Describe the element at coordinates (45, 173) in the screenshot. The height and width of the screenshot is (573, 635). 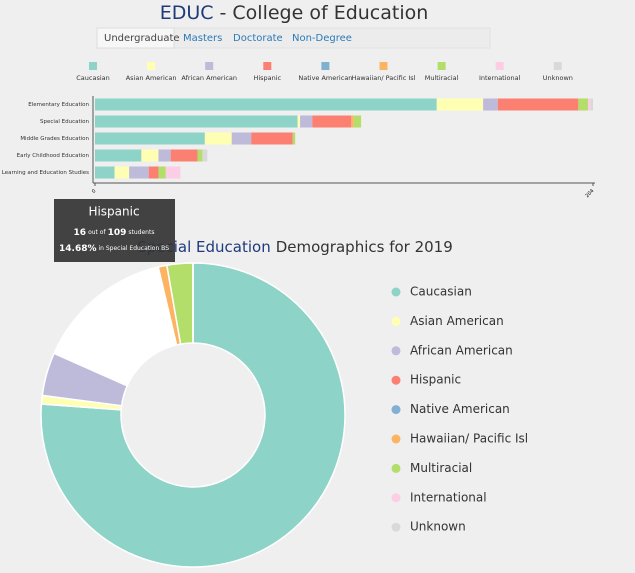
I see `category-label: Learning and Education Studies` at that location.